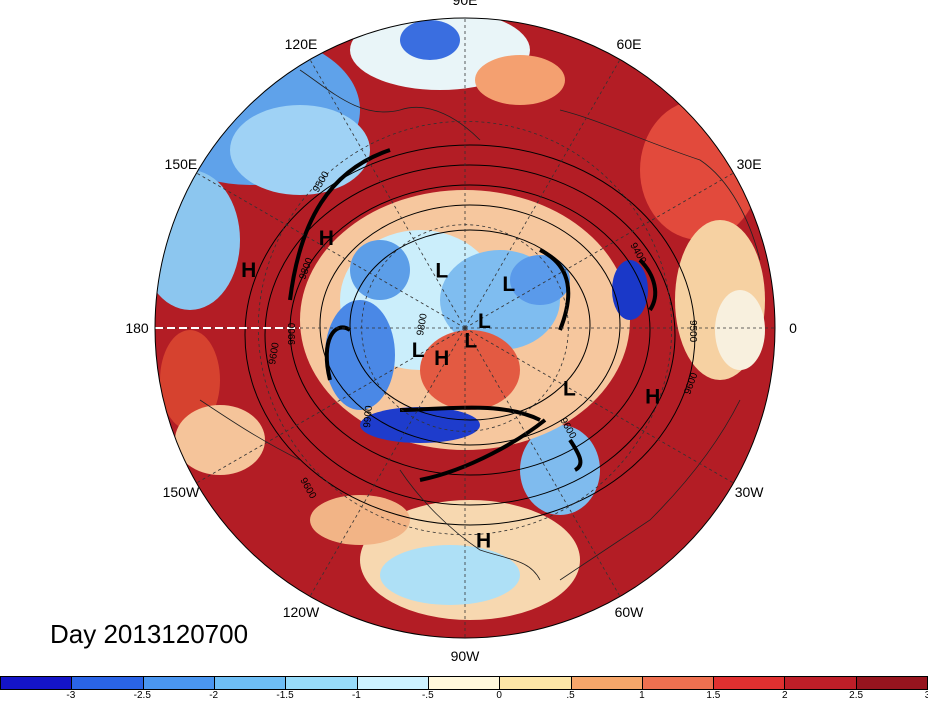  I want to click on longitude-label: 30W, so click(750, 492).